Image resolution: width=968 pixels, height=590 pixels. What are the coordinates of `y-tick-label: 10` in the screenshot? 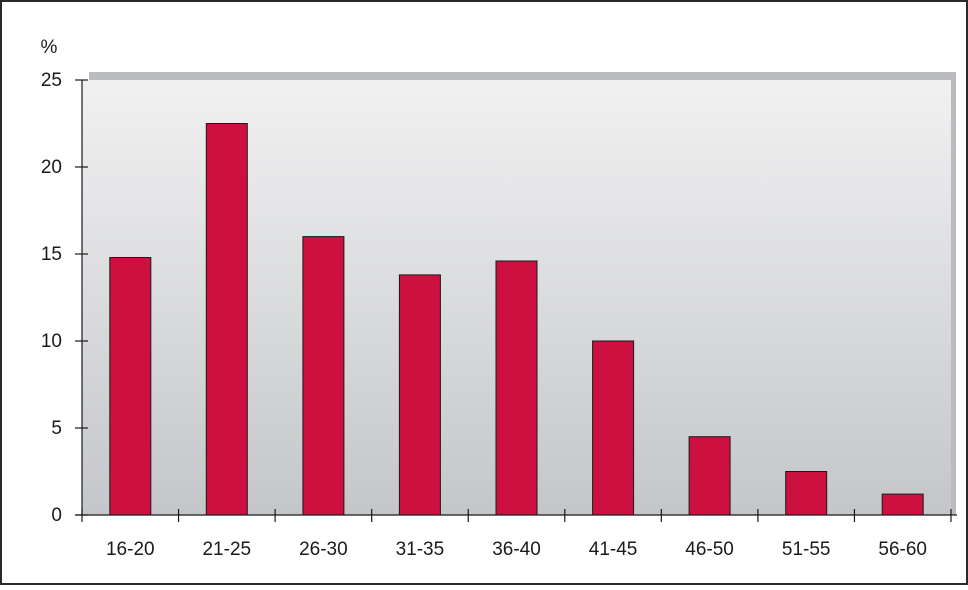 It's located at (51, 341).